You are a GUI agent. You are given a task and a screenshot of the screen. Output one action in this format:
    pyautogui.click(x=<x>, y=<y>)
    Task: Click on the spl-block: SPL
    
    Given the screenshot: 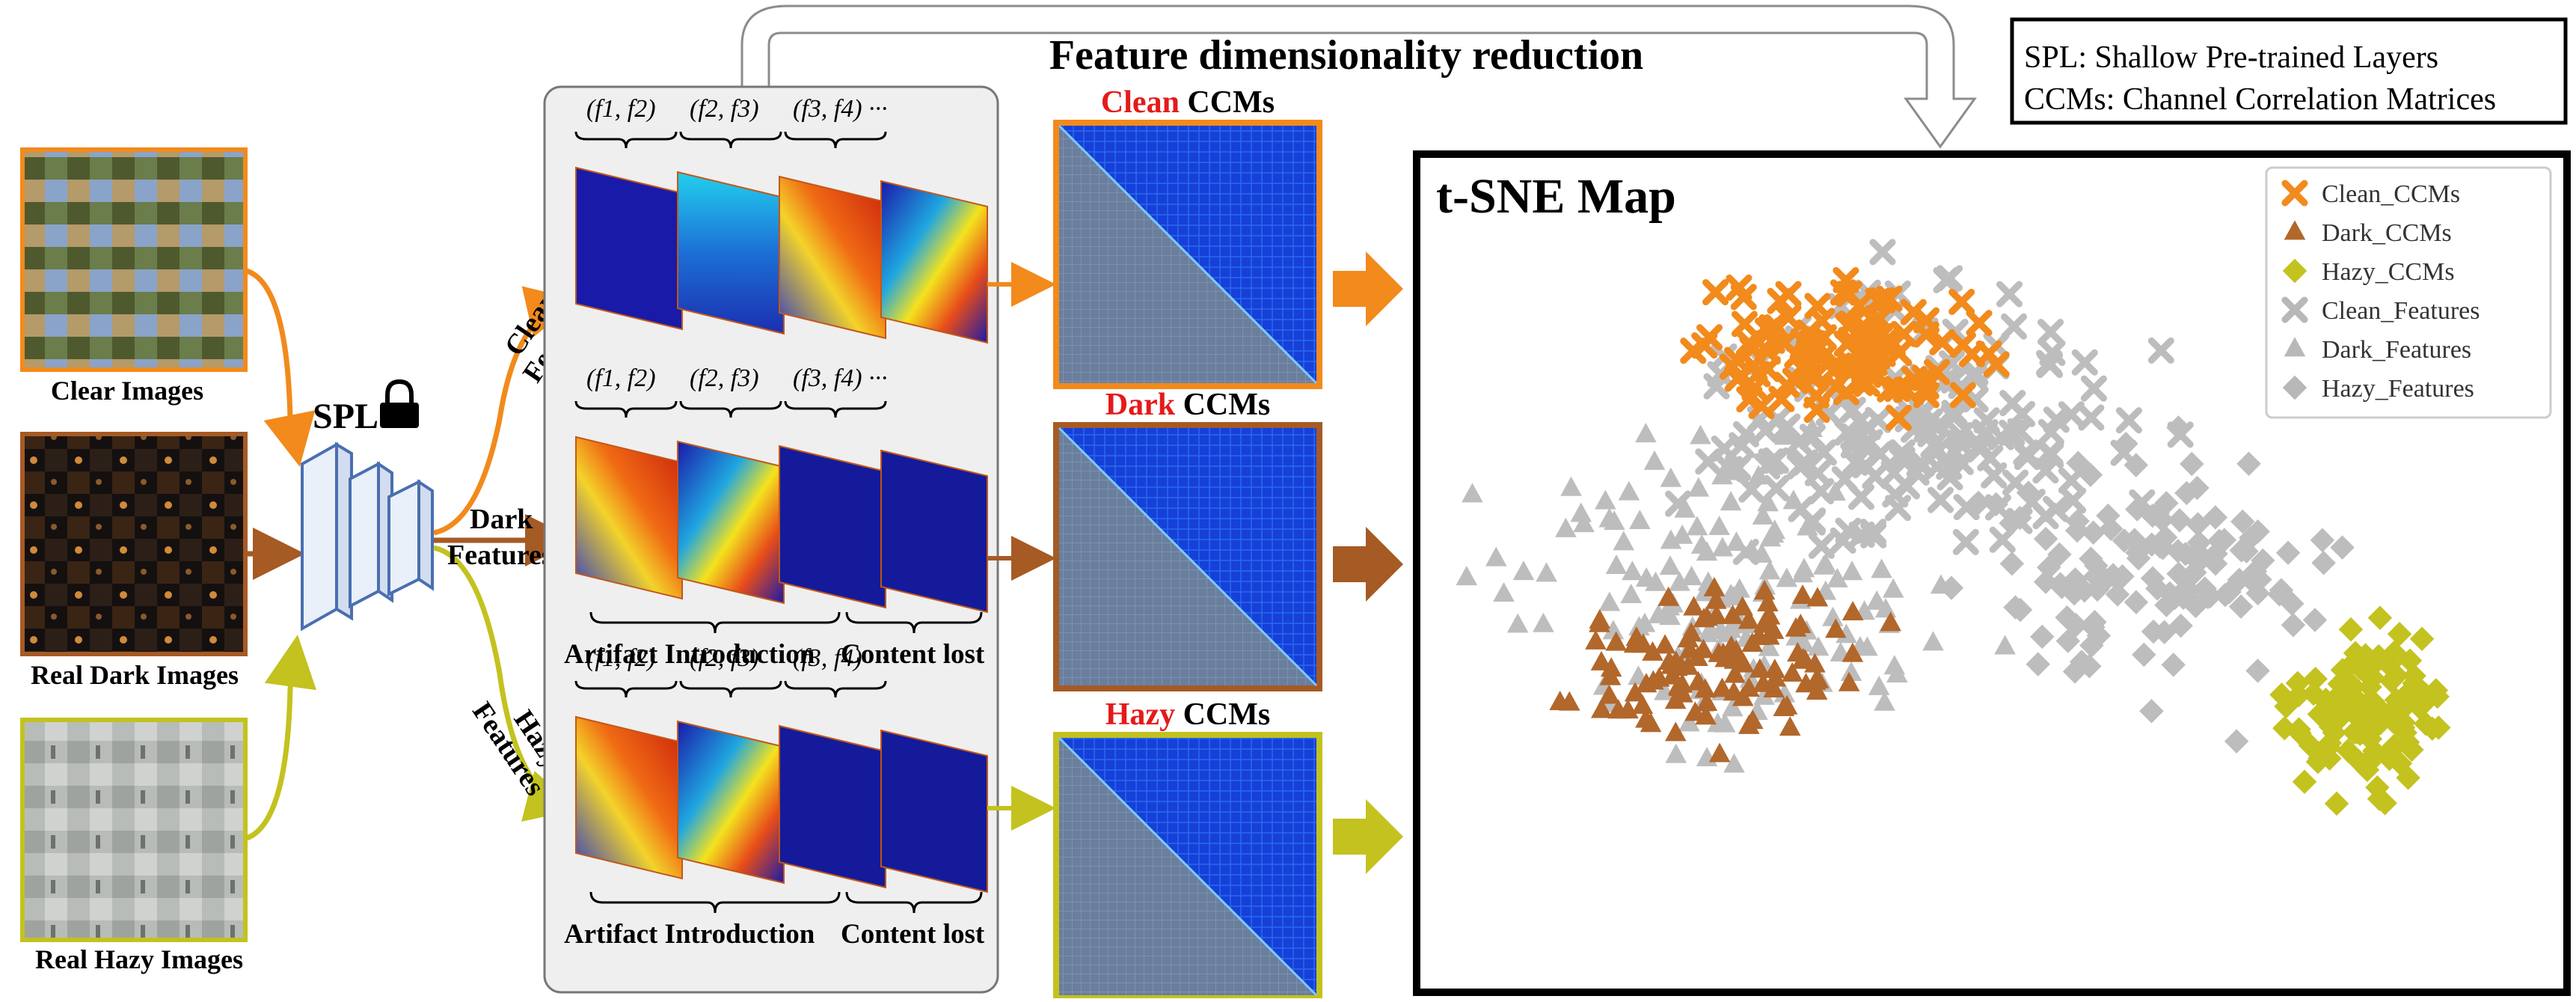 What is the action you would take?
    pyautogui.click(x=367, y=505)
    